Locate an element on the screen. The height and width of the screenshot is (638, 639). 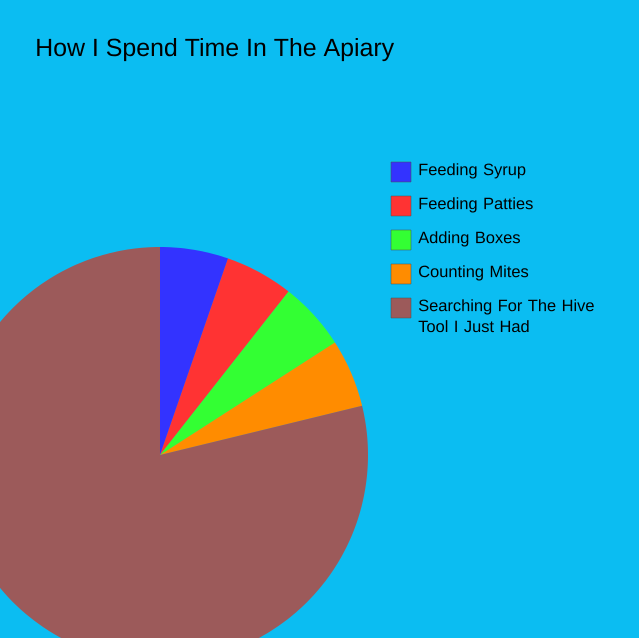
legend-label: Counting Mites is located at coordinates (473, 273).